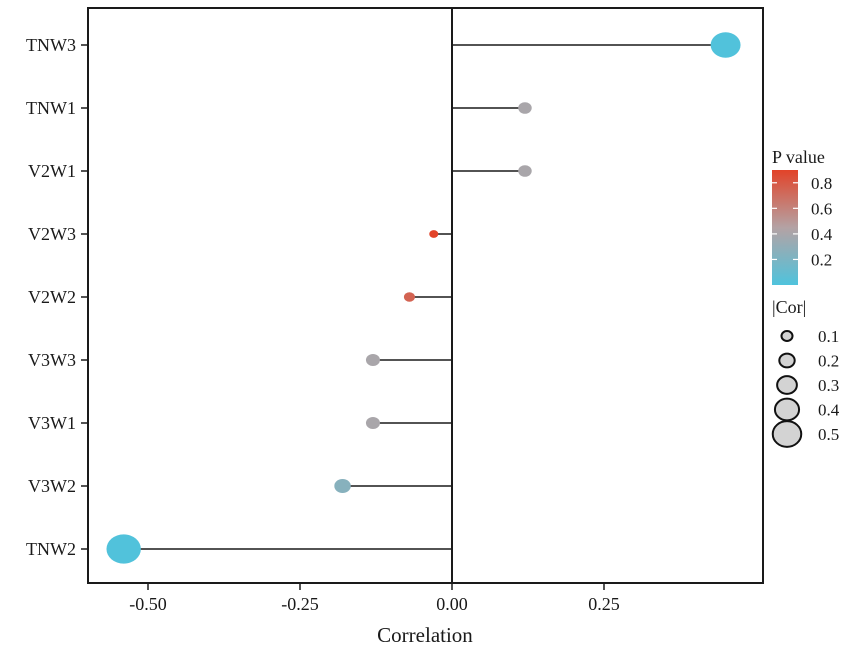  What do you see at coordinates (52, 486) in the screenshot?
I see `y-tick-label: V3W2` at bounding box center [52, 486].